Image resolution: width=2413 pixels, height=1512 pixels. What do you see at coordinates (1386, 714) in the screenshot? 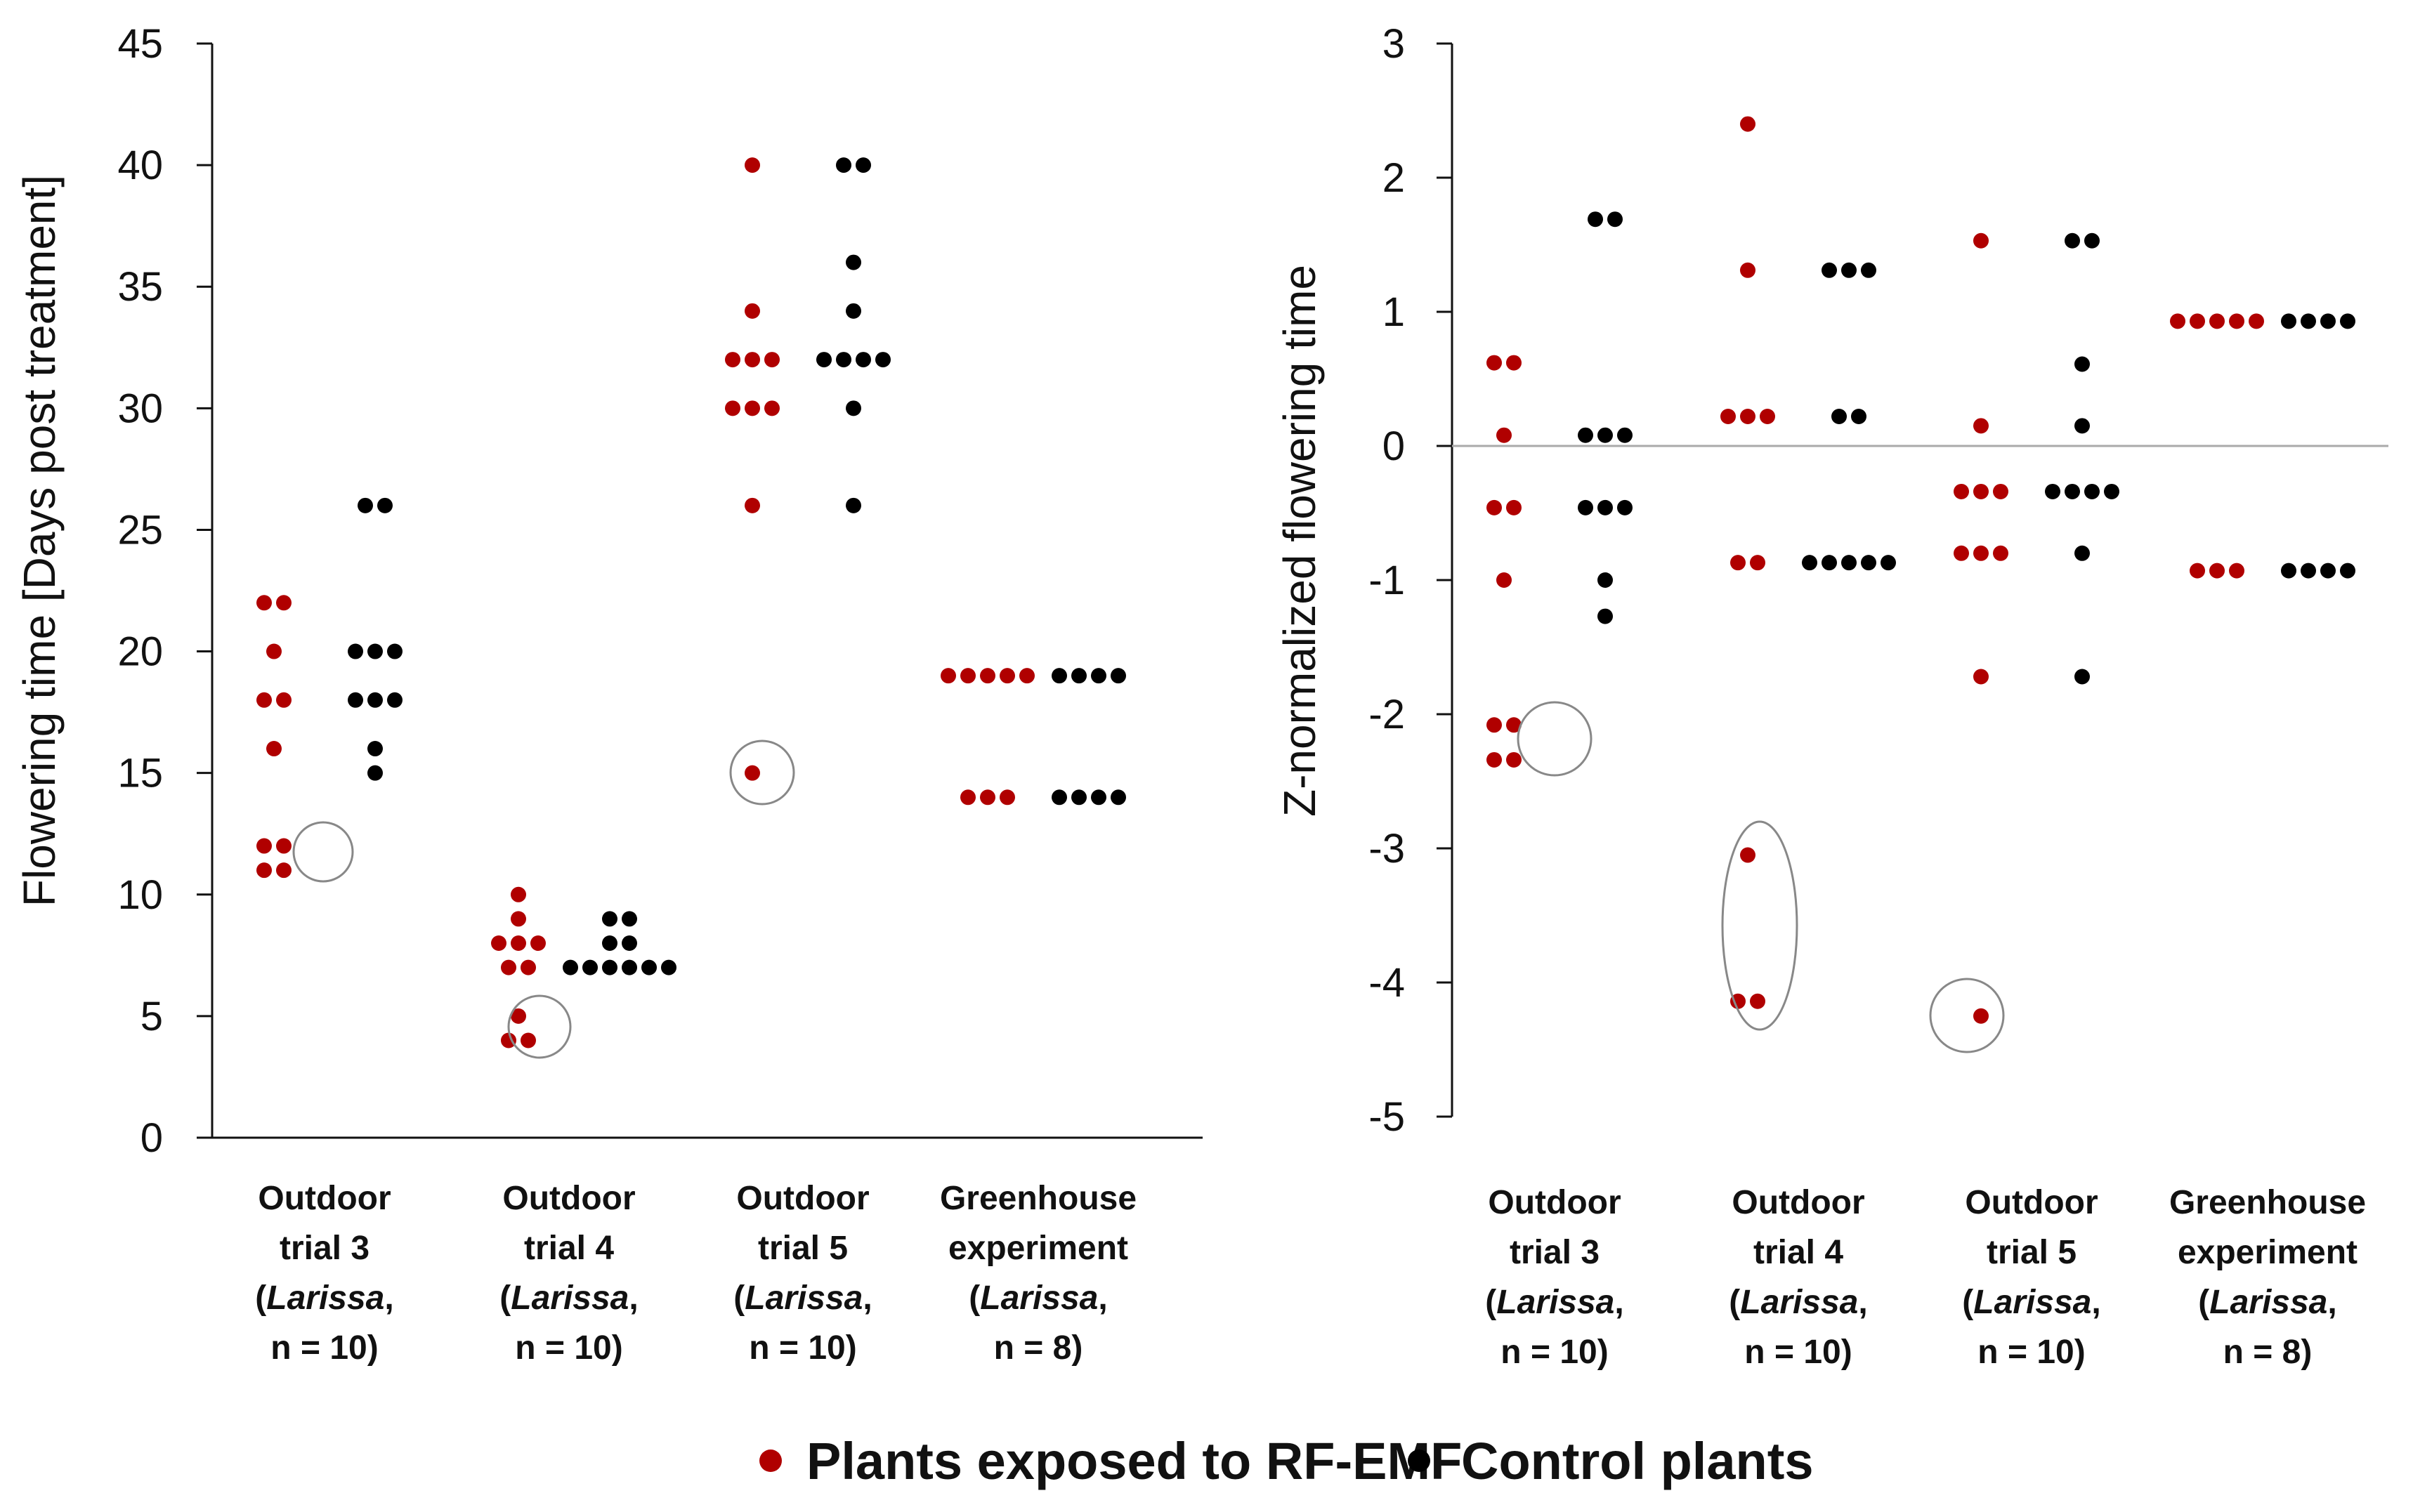
I see `y-tick-label: -2` at bounding box center [1386, 714].